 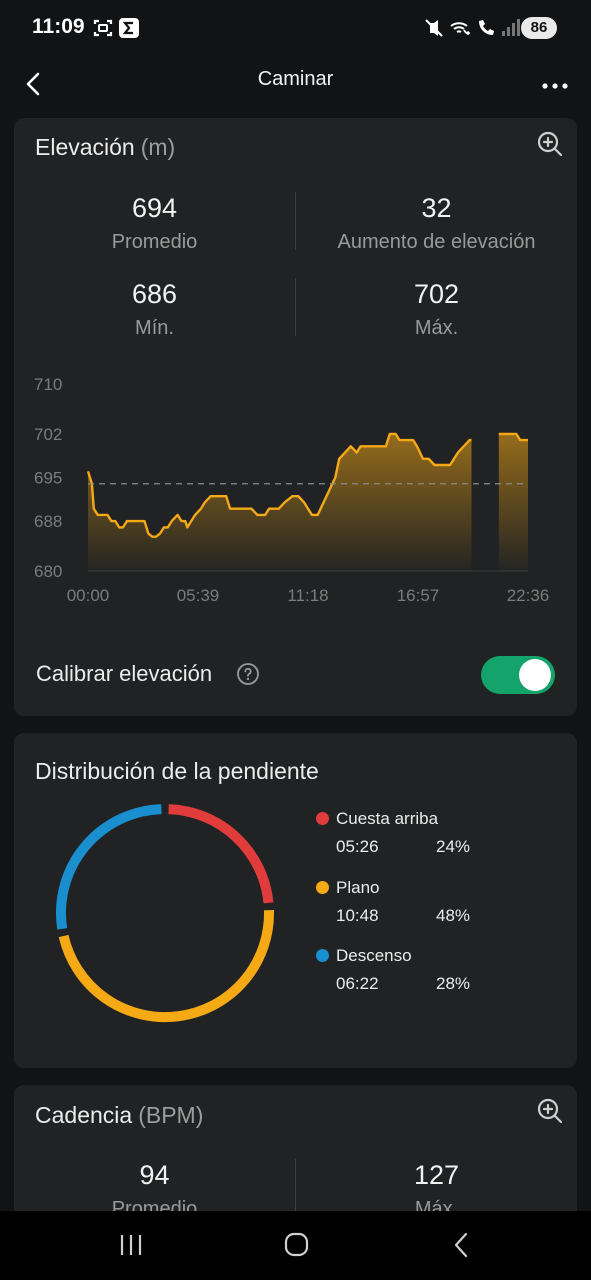 I want to click on home-icon, so click(x=296, y=1244).